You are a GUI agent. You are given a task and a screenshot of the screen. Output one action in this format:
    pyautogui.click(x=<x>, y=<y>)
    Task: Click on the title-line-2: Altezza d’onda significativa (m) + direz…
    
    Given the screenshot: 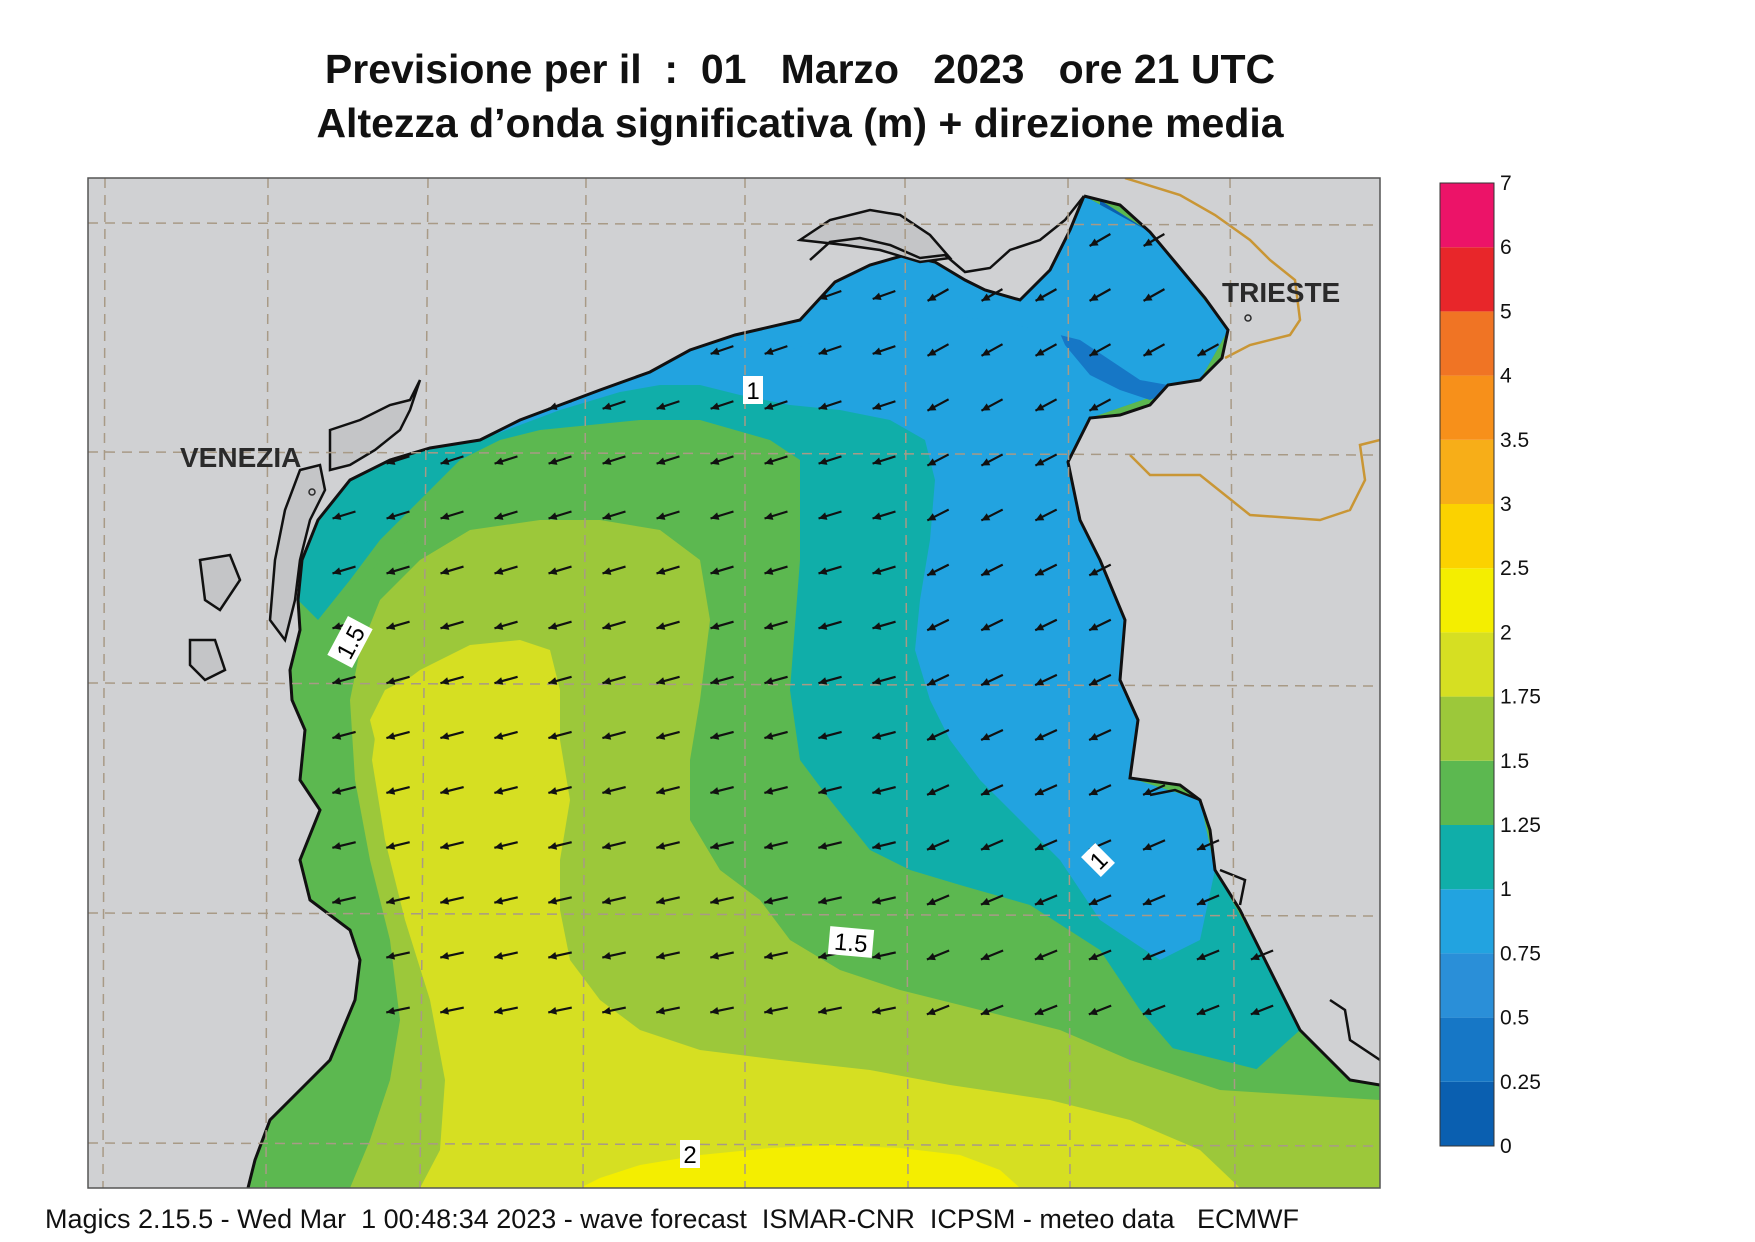 What is the action you would take?
    pyautogui.click(x=800, y=123)
    